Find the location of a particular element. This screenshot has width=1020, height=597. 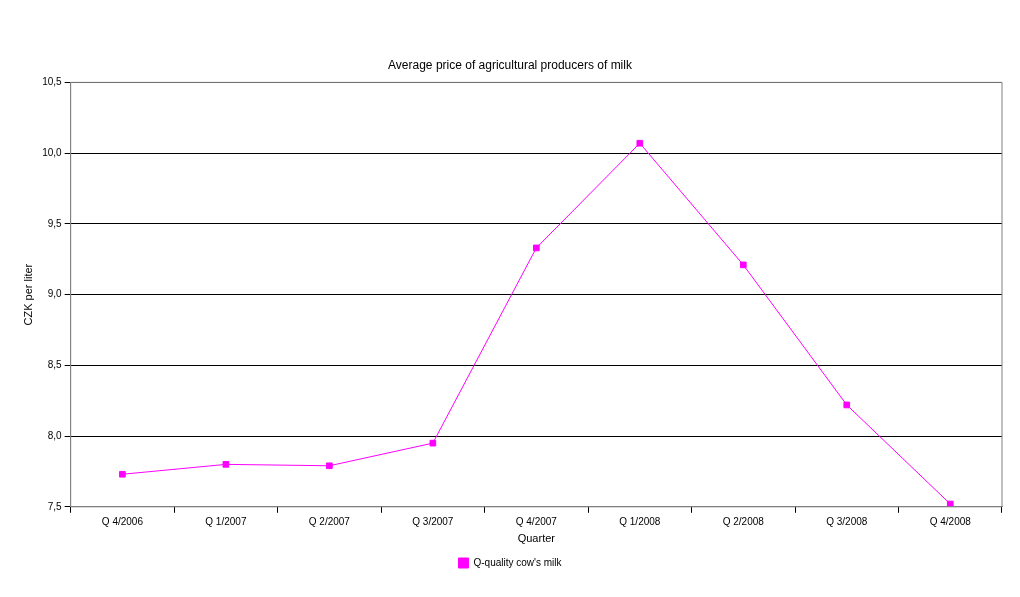

x-tick-label: Q 2/2007 is located at coordinates (329, 521).